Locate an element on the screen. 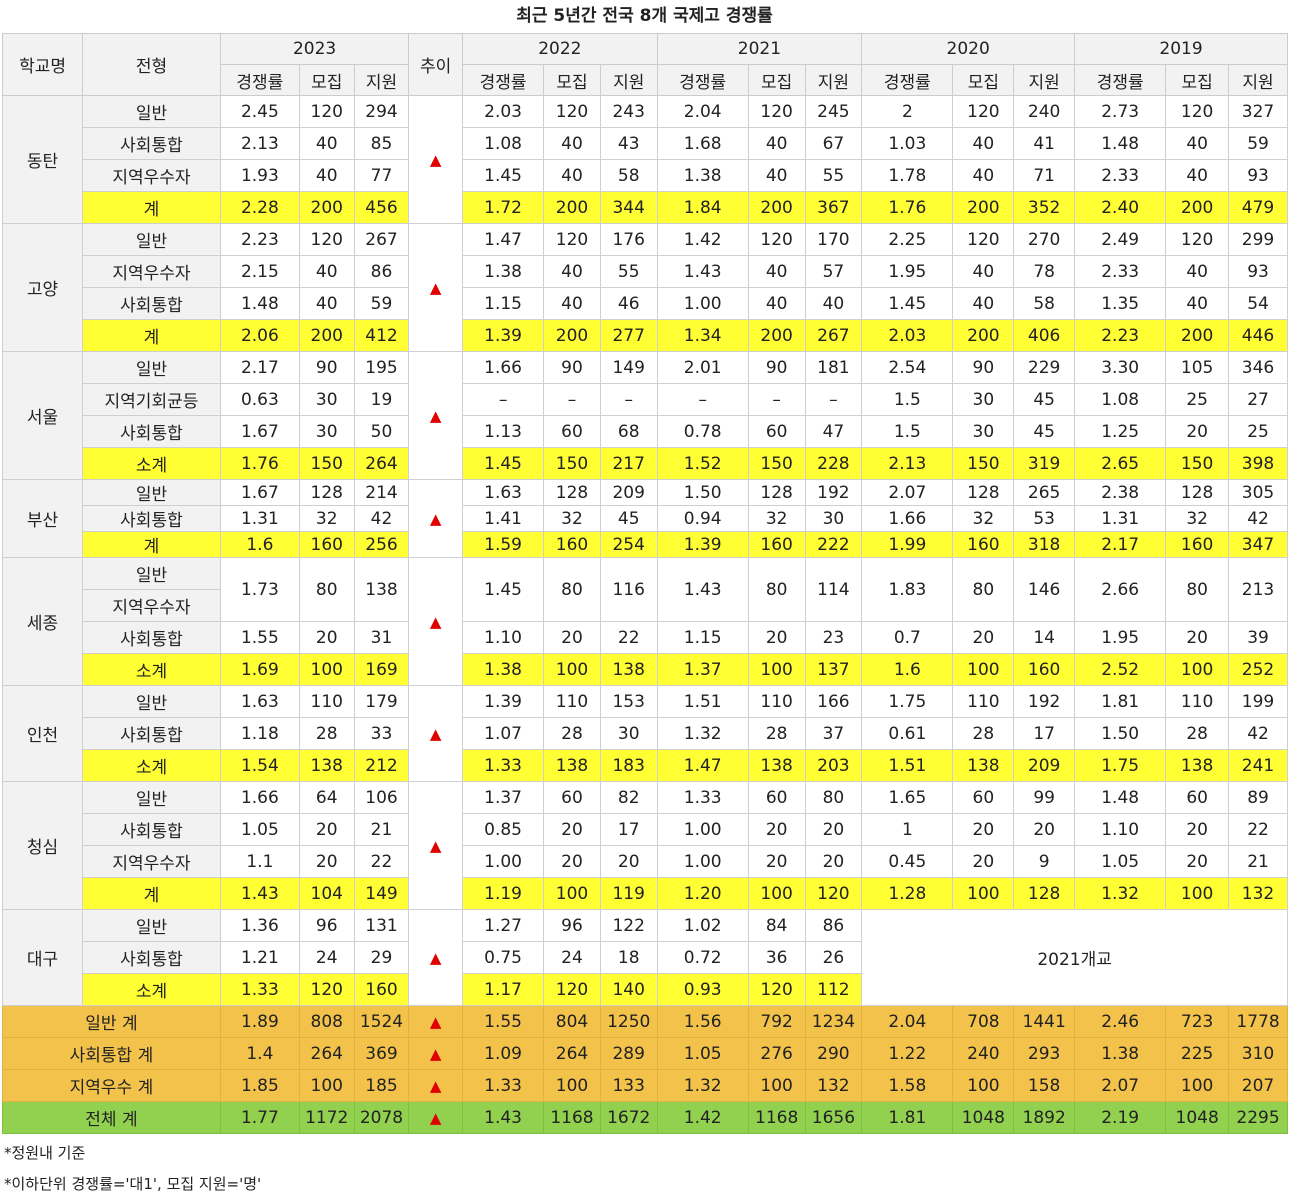 The image size is (1289, 1200). school-name: 대구 is located at coordinates (42, 957).